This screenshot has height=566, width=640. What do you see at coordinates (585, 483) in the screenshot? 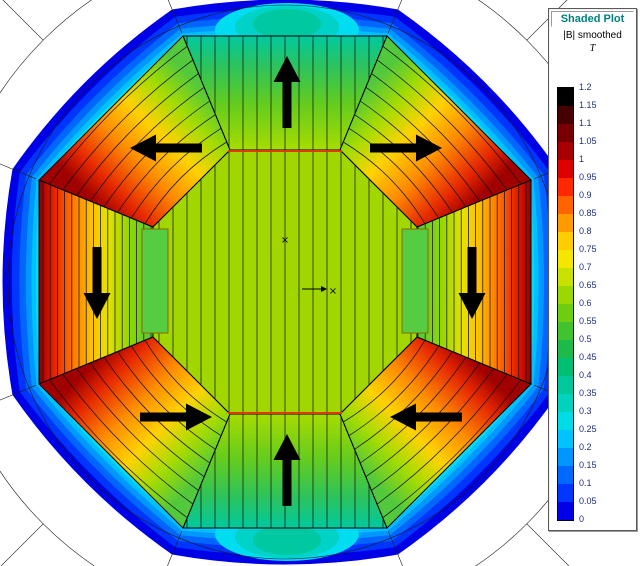
I see `legend-tick-label: 0.1` at bounding box center [585, 483].